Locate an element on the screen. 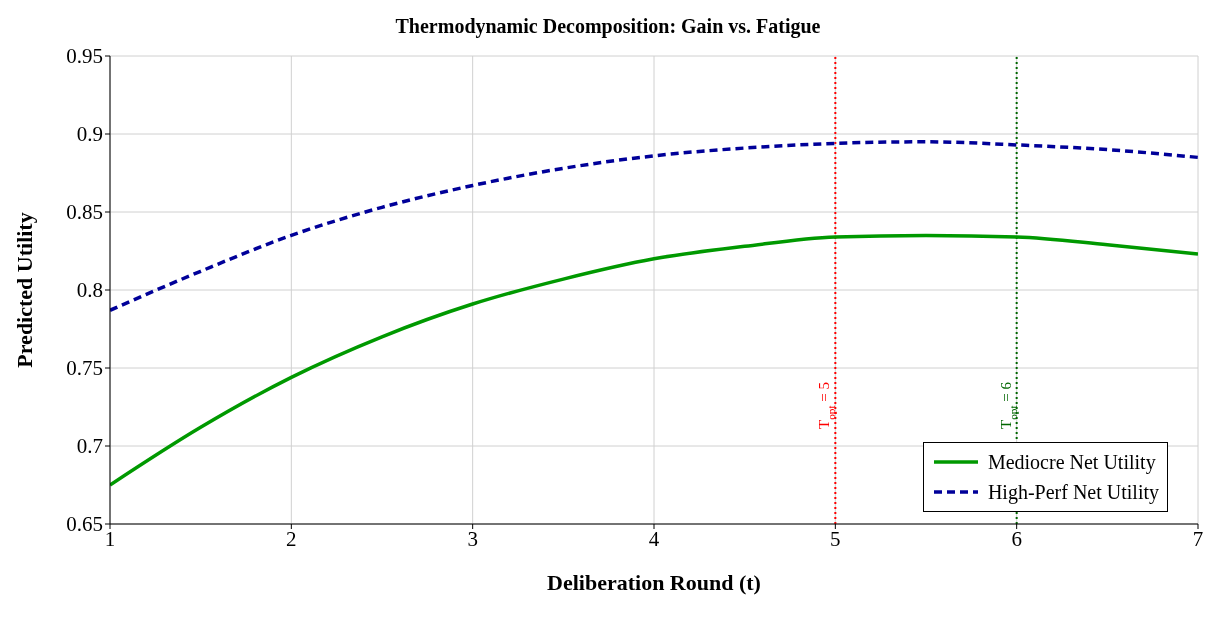 This screenshot has height=620, width=1219. x-tick-label: 3 is located at coordinates (472, 538).